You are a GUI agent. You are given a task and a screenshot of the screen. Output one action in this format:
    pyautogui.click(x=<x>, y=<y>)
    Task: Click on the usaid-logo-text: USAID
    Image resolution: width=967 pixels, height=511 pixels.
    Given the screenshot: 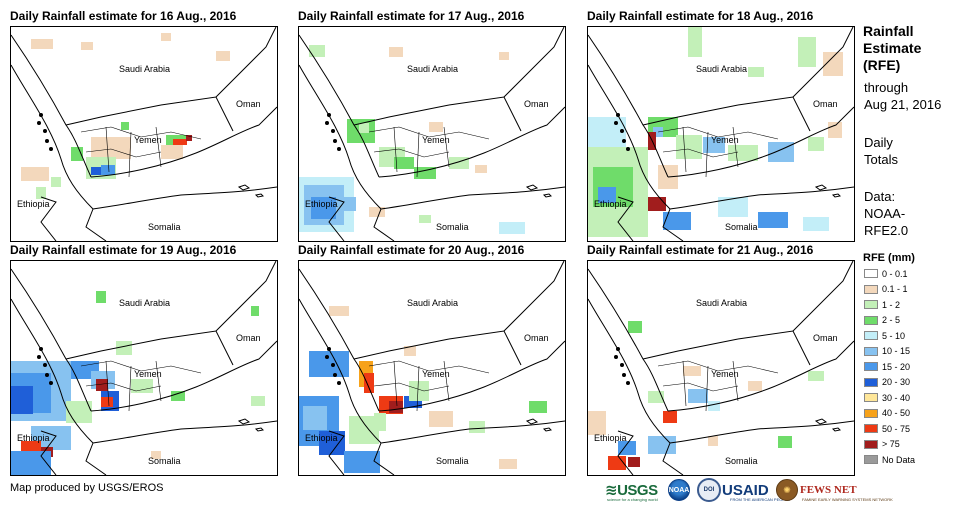 What is the action you would take?
    pyautogui.click(x=745, y=490)
    